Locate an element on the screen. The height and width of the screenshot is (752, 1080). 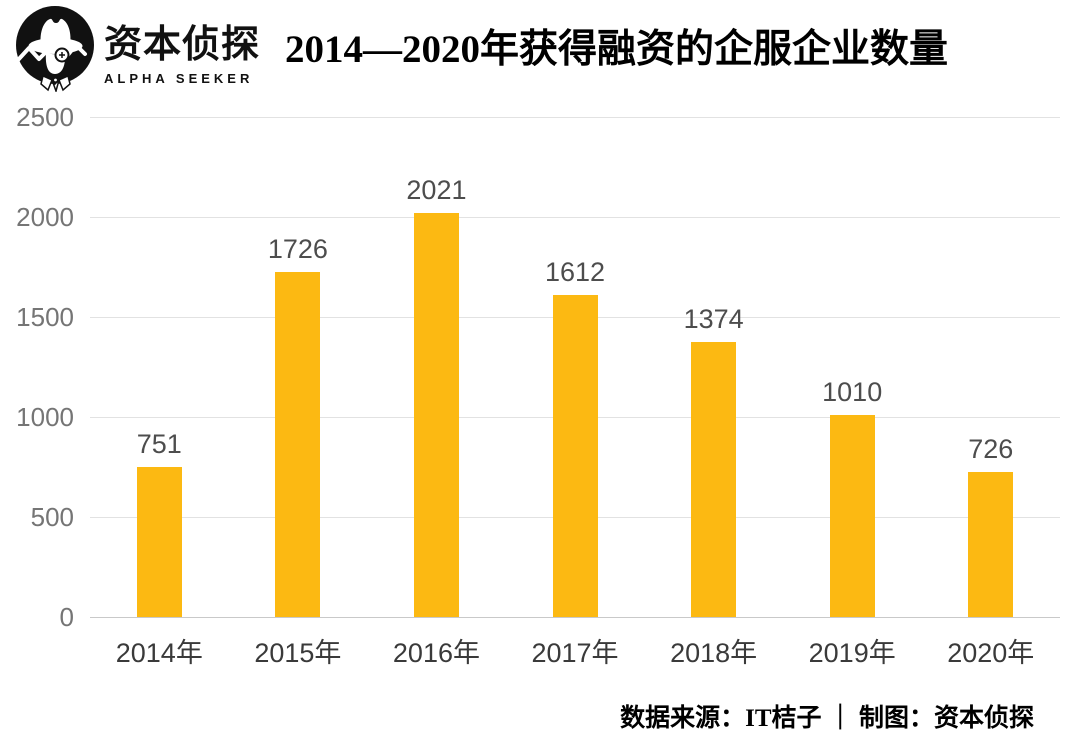
x-axis-baseline is located at coordinates (575, 617).